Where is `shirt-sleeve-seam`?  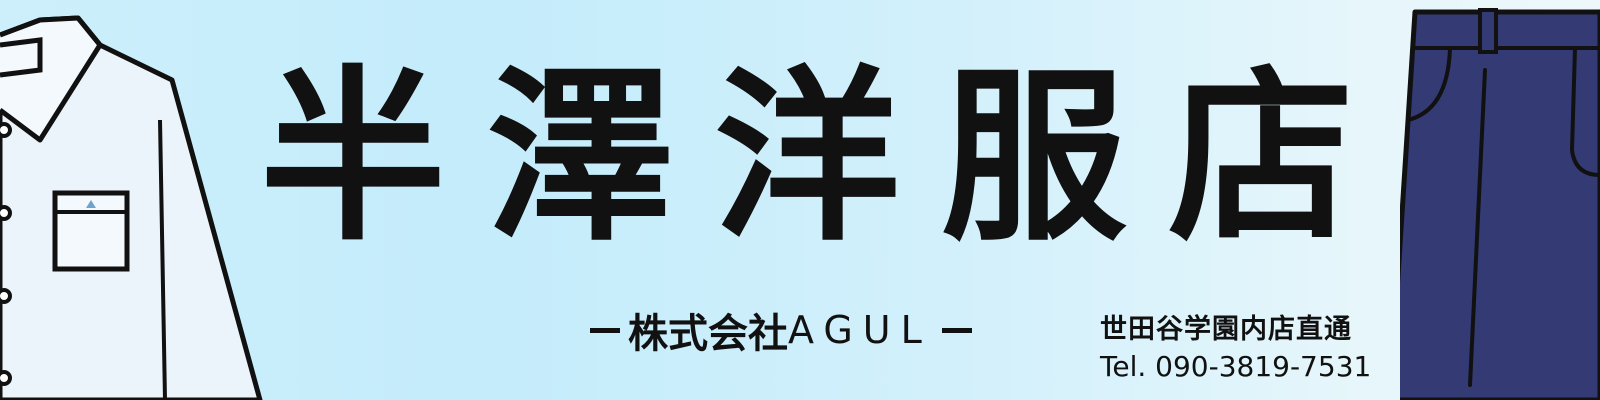 shirt-sleeve-seam is located at coordinates (162, 259).